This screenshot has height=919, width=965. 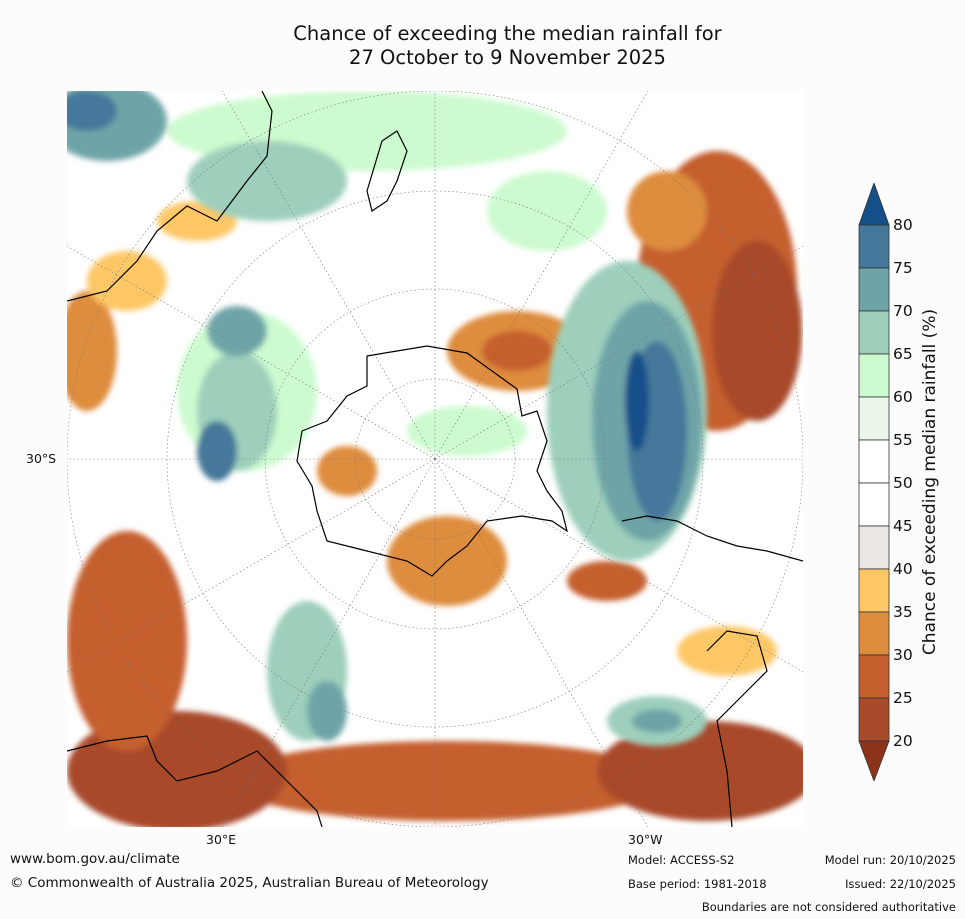 I want to click on australia-coast, so click(x=170, y=196).